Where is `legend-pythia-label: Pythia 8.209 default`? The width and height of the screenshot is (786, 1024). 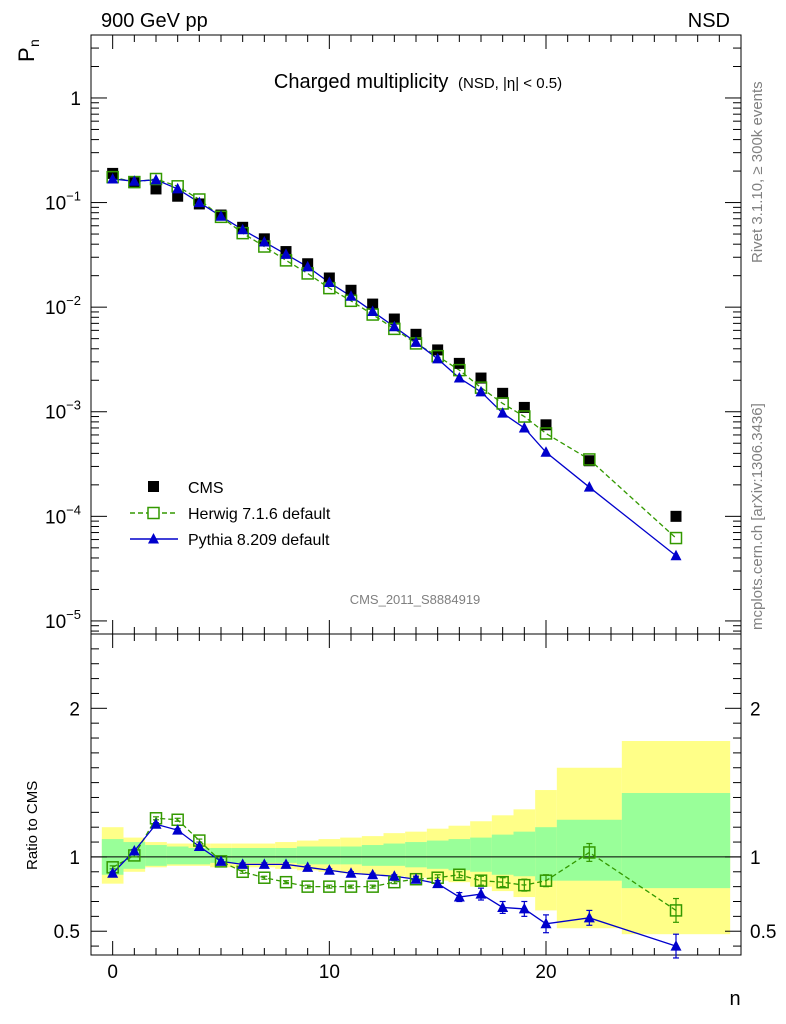
legend-pythia-label: Pythia 8.209 default is located at coordinates (259, 540).